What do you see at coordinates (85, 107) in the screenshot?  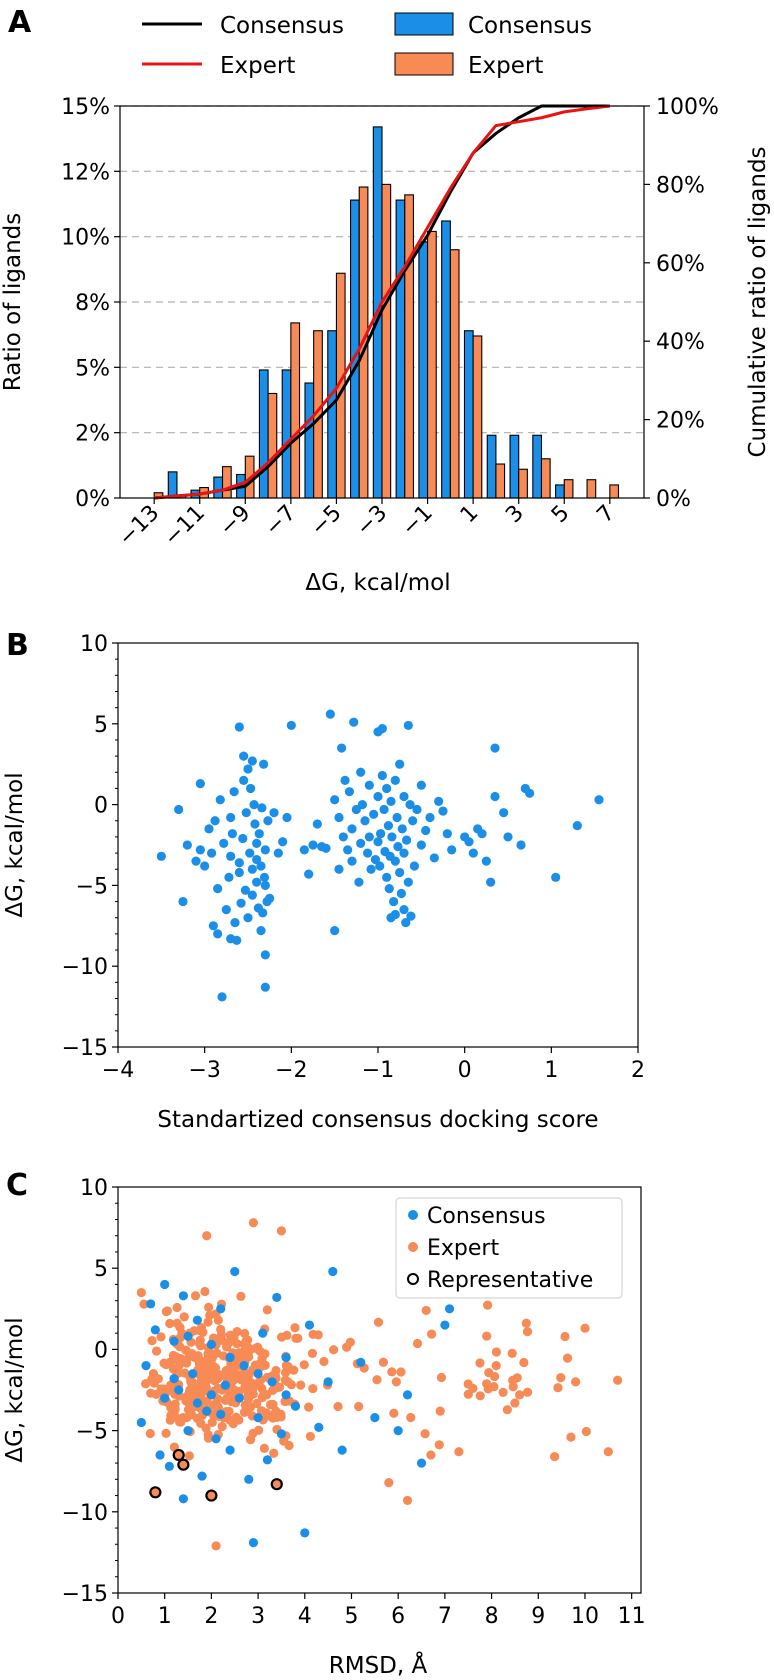 I see `y-tick-label: 15%` at bounding box center [85, 107].